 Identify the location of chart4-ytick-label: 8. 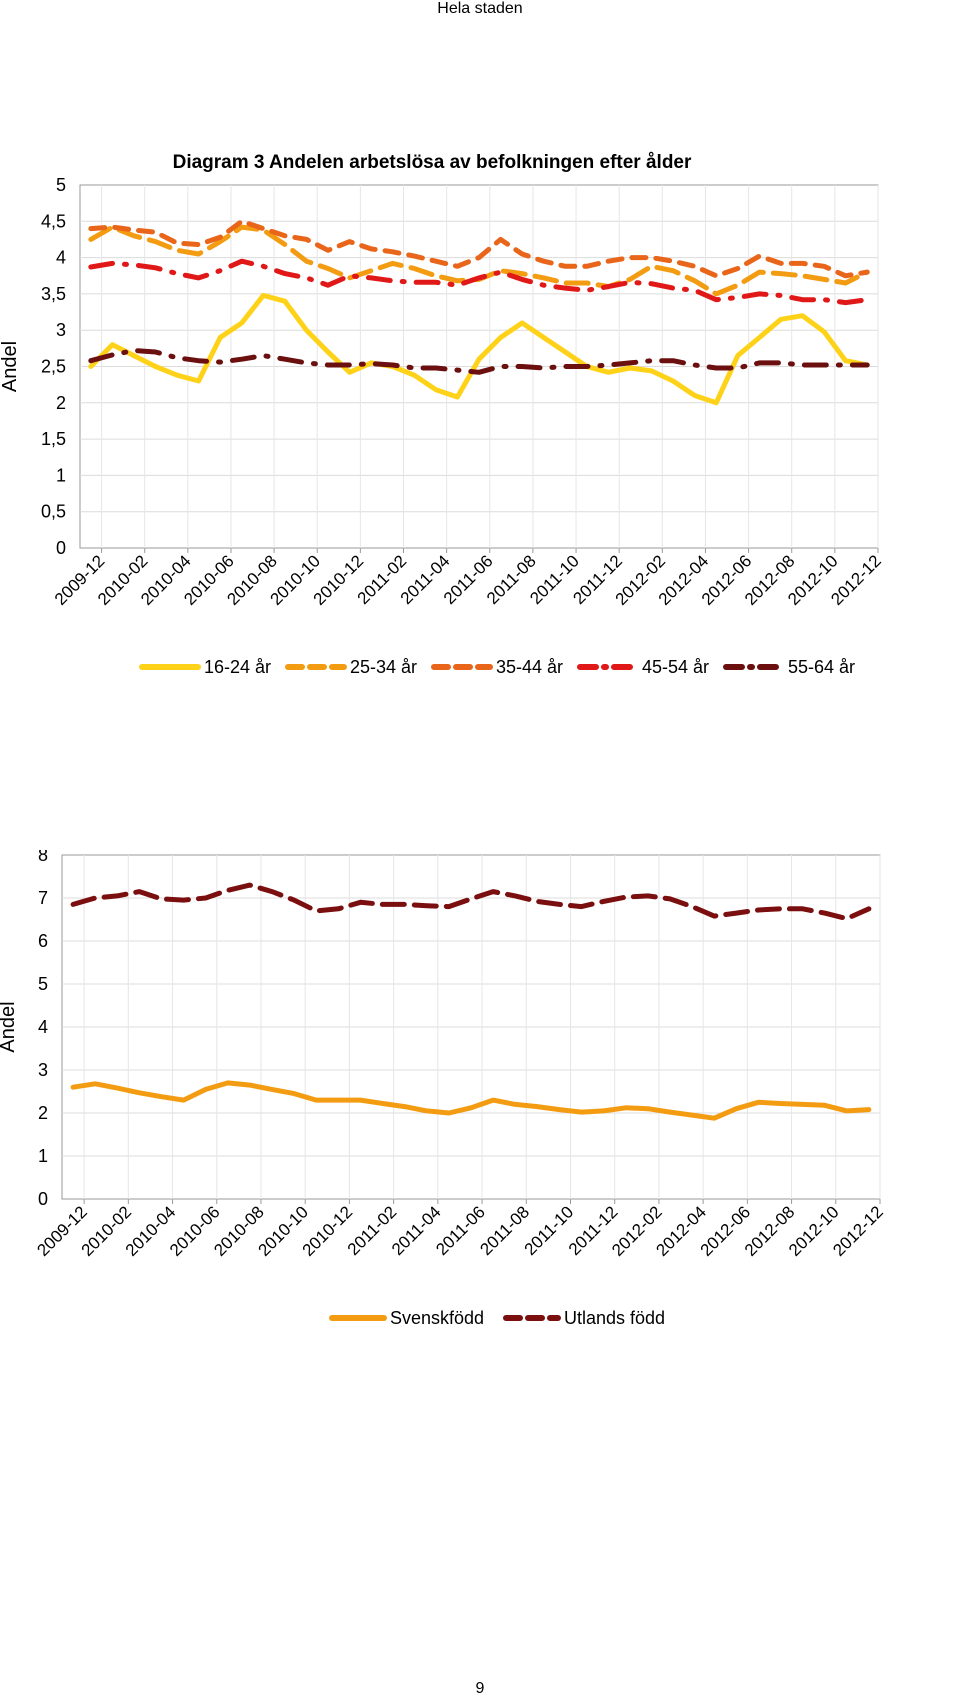
(43, 857).